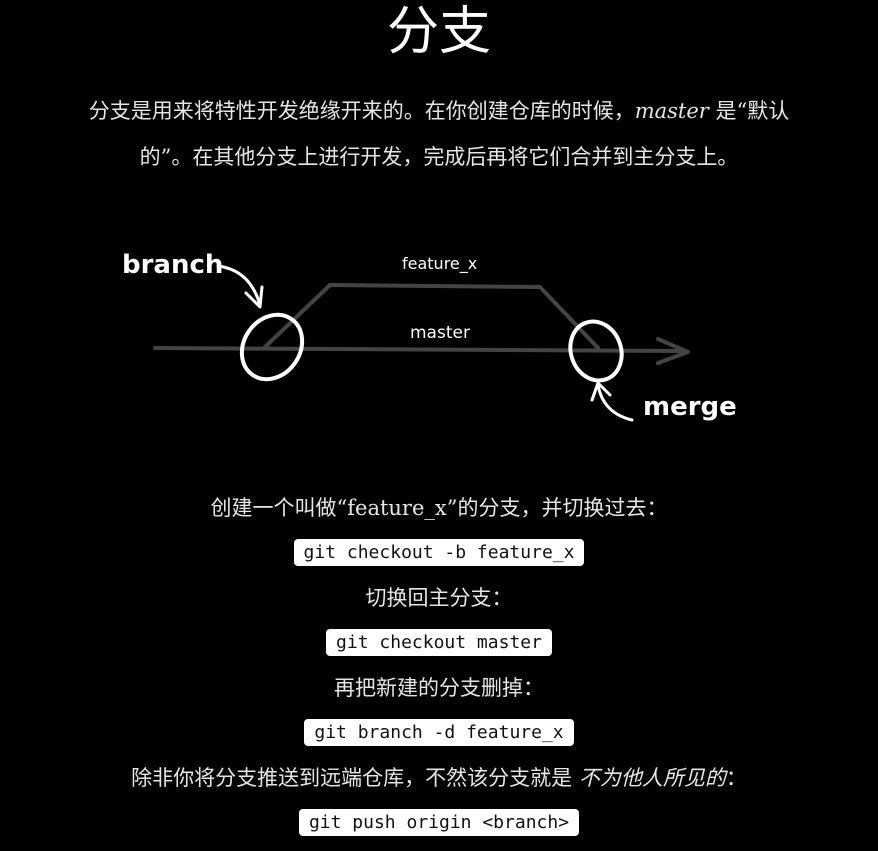 This screenshot has width=878, height=851. What do you see at coordinates (690, 407) in the screenshot?
I see `merge-label: merge` at bounding box center [690, 407].